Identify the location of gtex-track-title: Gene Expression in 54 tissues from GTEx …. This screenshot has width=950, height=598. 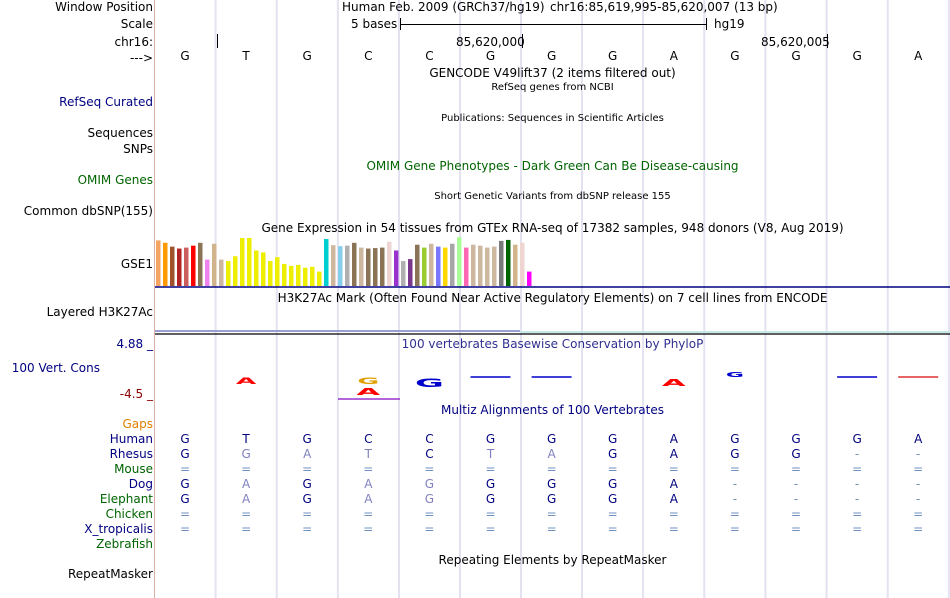
(552, 228).